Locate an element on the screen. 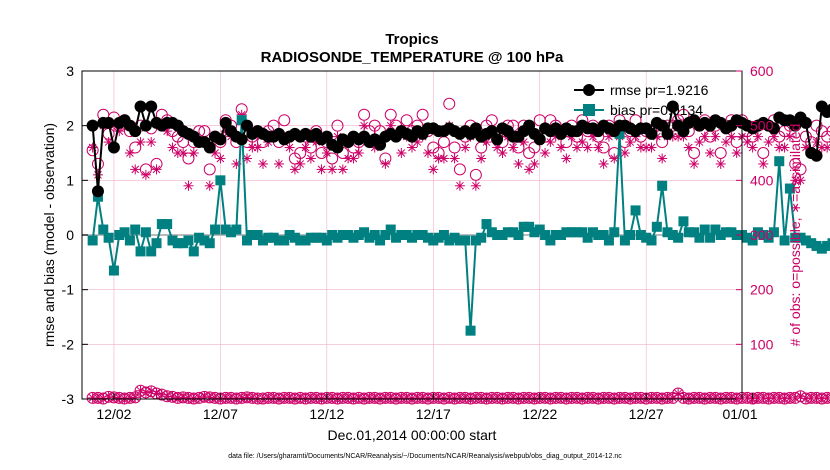 The height and width of the screenshot is (470, 830). legend-rmse-label: rmse pr=1.9216 is located at coordinates (659, 90).